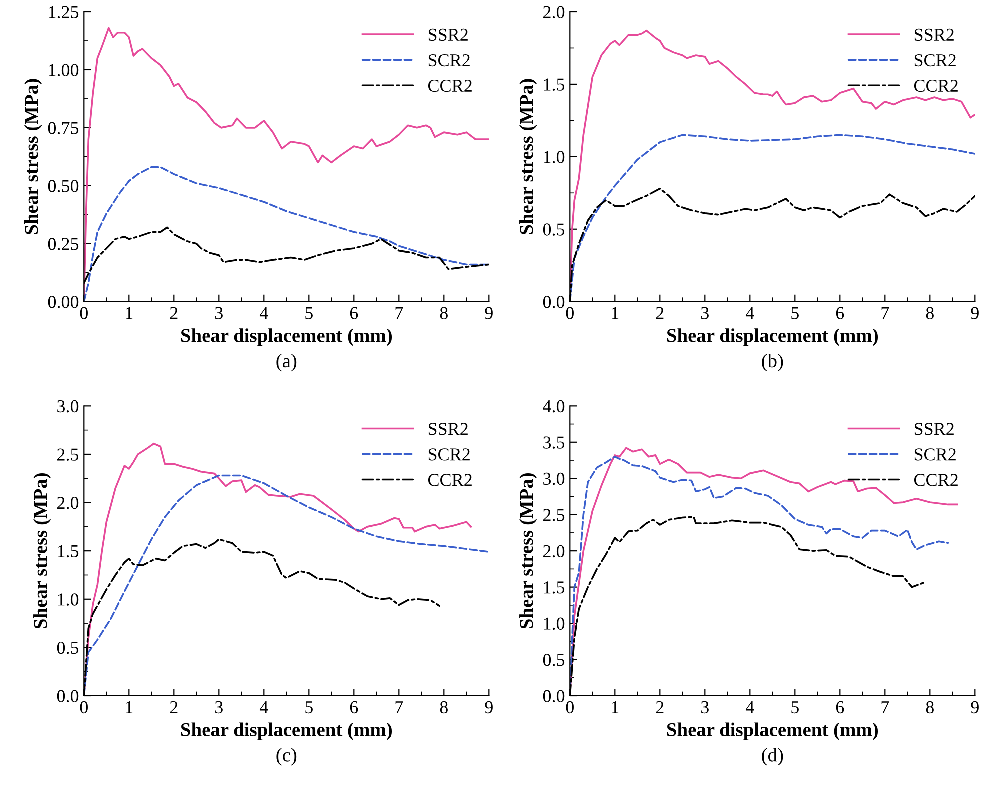  I want to click on text: (a), so click(286, 363).